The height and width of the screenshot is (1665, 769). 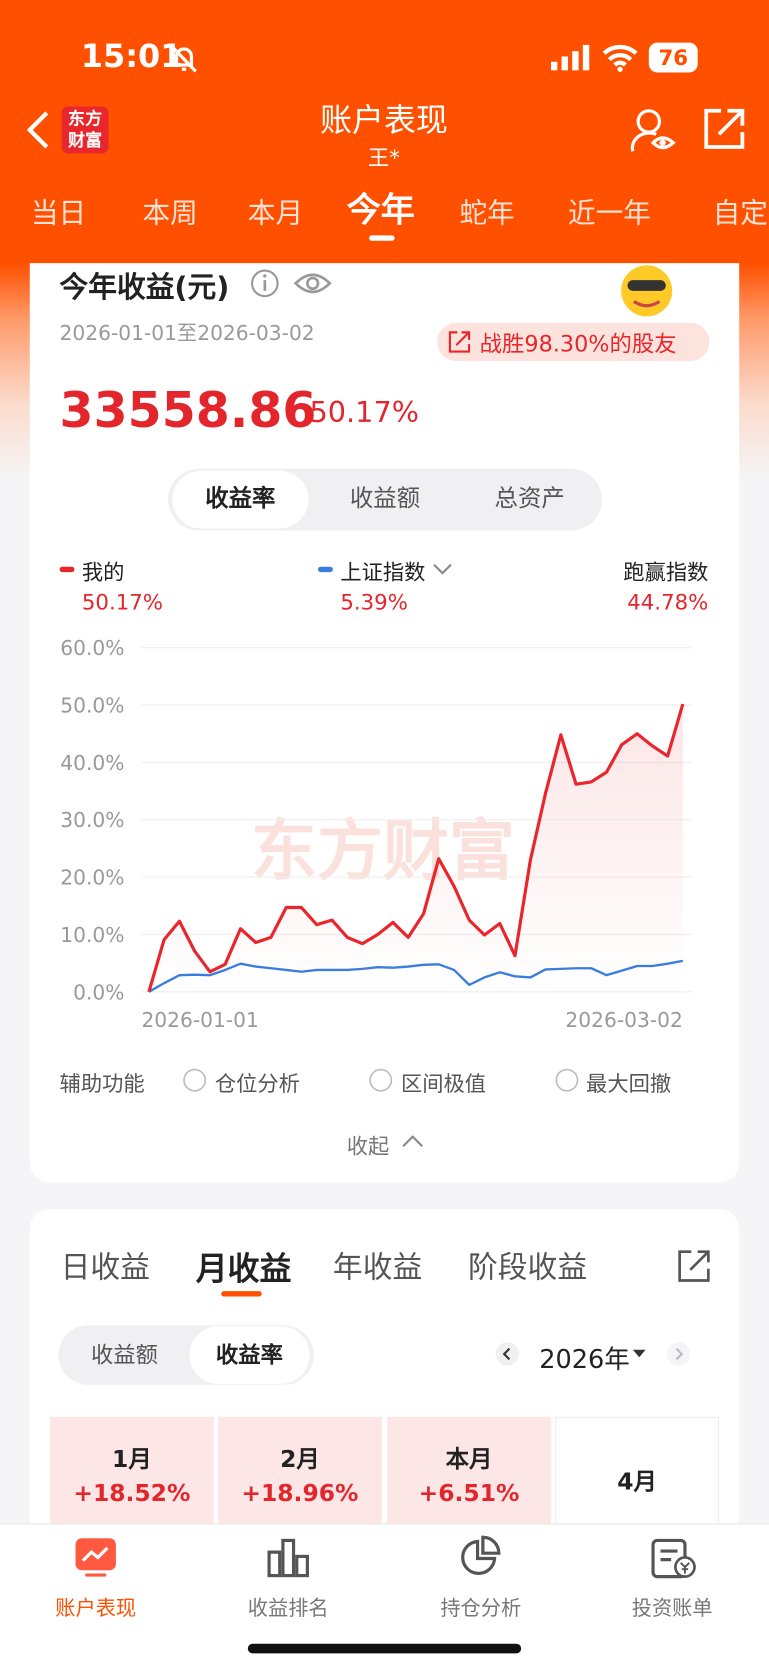 I want to click on period-tab: 蛇年, so click(x=487, y=214).